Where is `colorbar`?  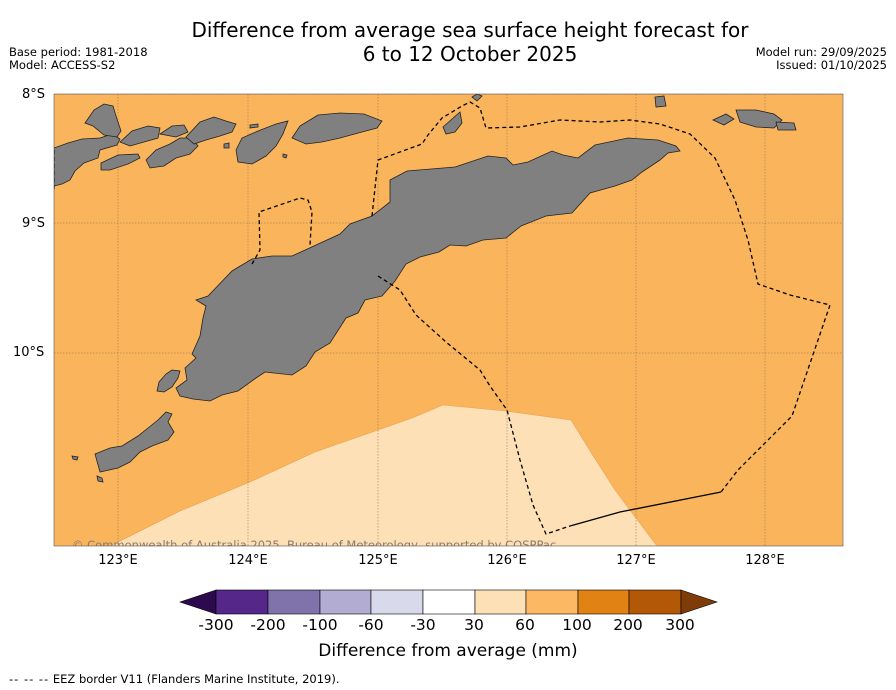
colorbar is located at coordinates (448, 602).